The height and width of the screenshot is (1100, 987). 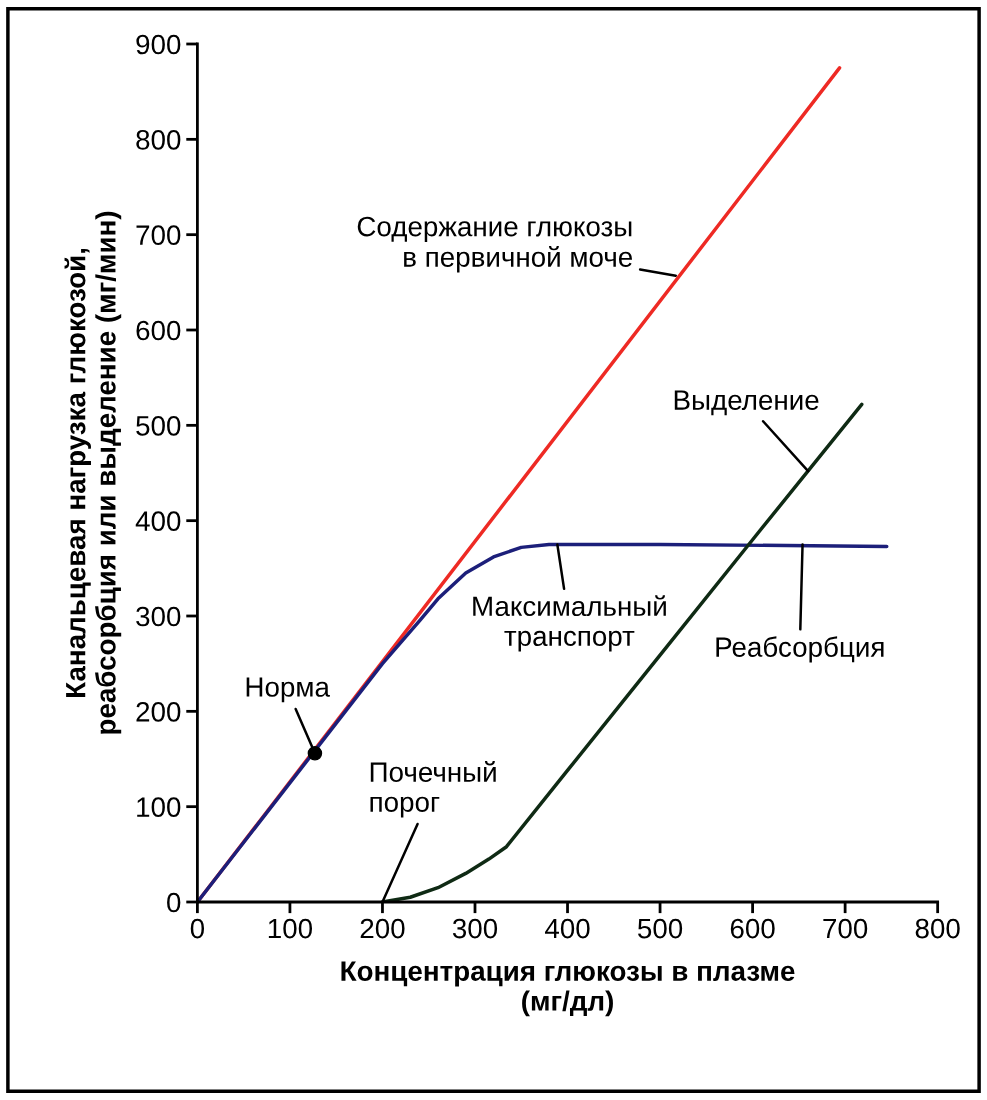 What do you see at coordinates (568, 989) in the screenshot?
I see `x-axis-title: Концентрация глюкозы в плазме (мг/дл)` at bounding box center [568, 989].